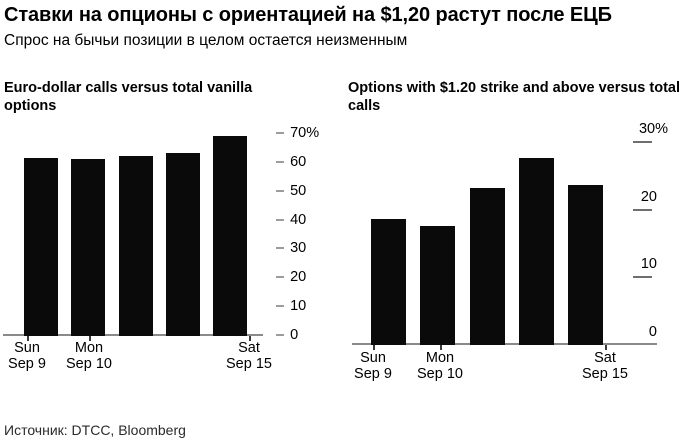 This screenshot has height=447, width=682. I want to click on y-tick-value: 0, so click(294, 335).